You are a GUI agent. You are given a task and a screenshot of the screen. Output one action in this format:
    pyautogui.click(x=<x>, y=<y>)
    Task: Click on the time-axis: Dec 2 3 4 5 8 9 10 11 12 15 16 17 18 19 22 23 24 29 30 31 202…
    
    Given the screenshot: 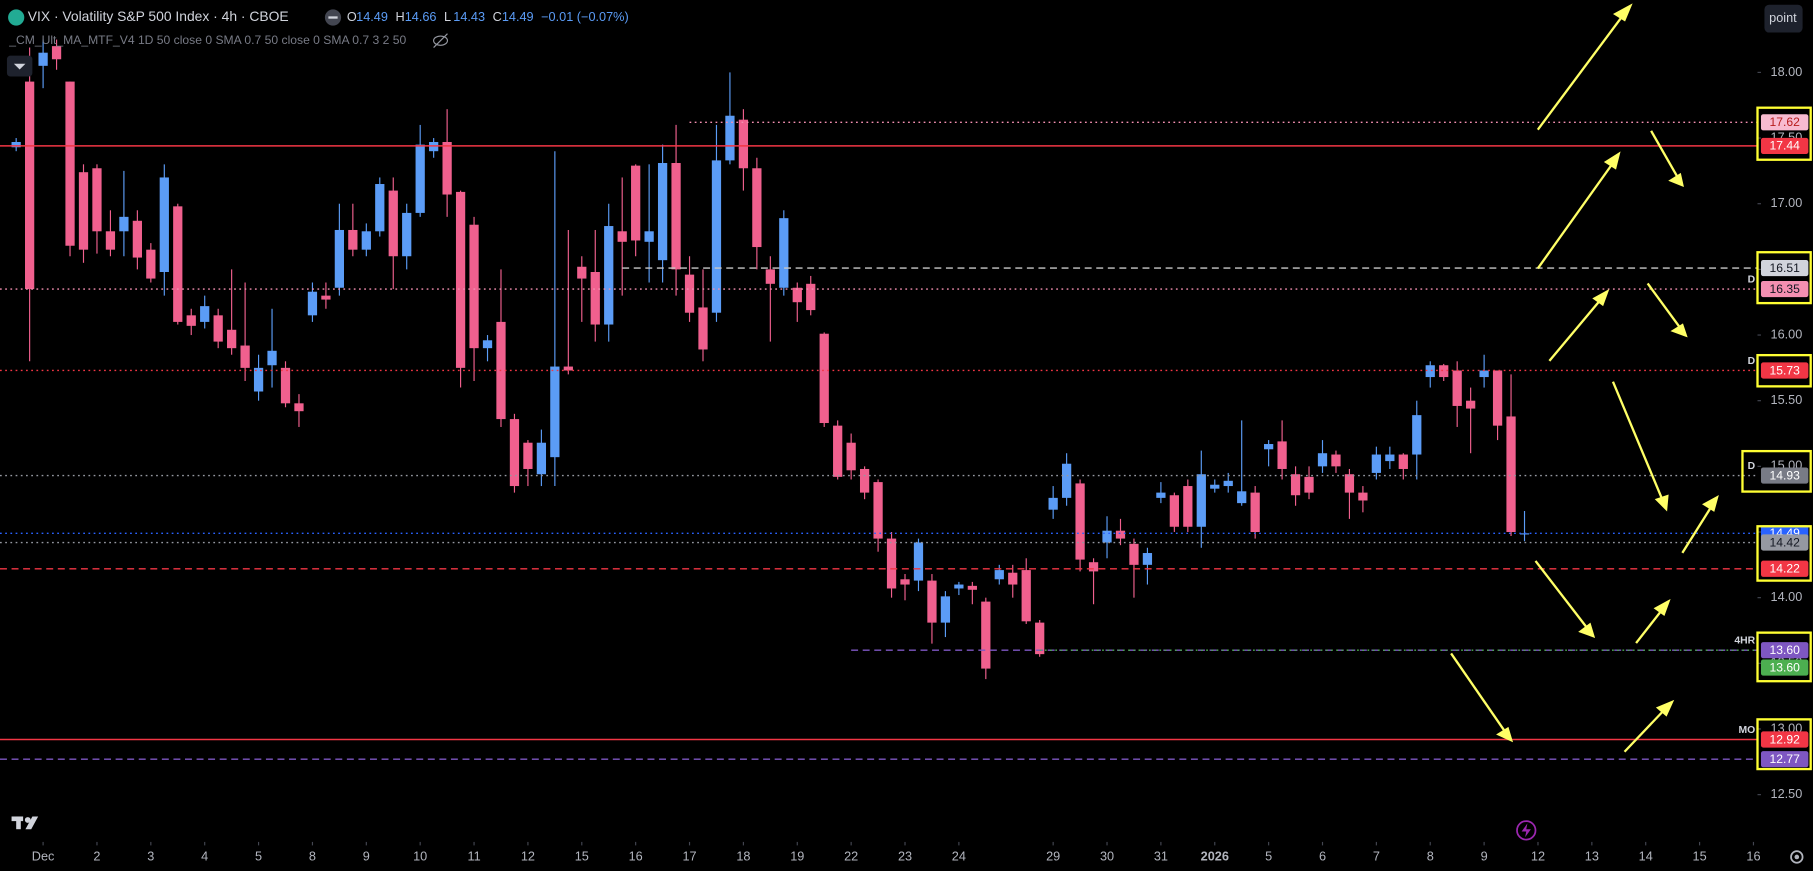 What is the action you would take?
    pyautogui.click(x=896, y=852)
    